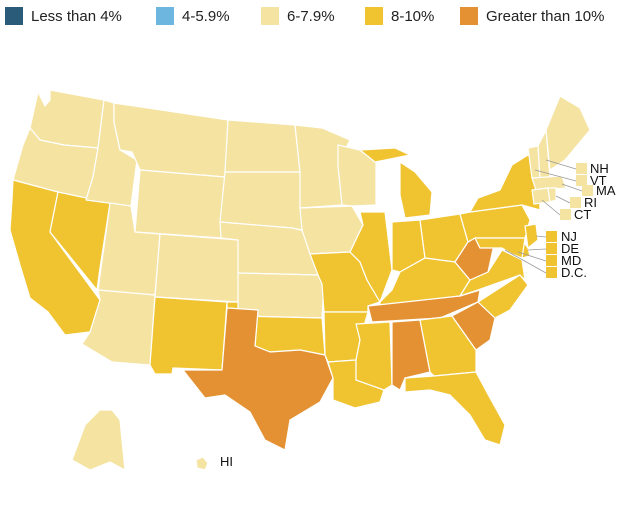 This screenshot has width=624, height=528. Describe the element at coordinates (551, 272) in the screenshot. I see `swatch-dc` at that location.